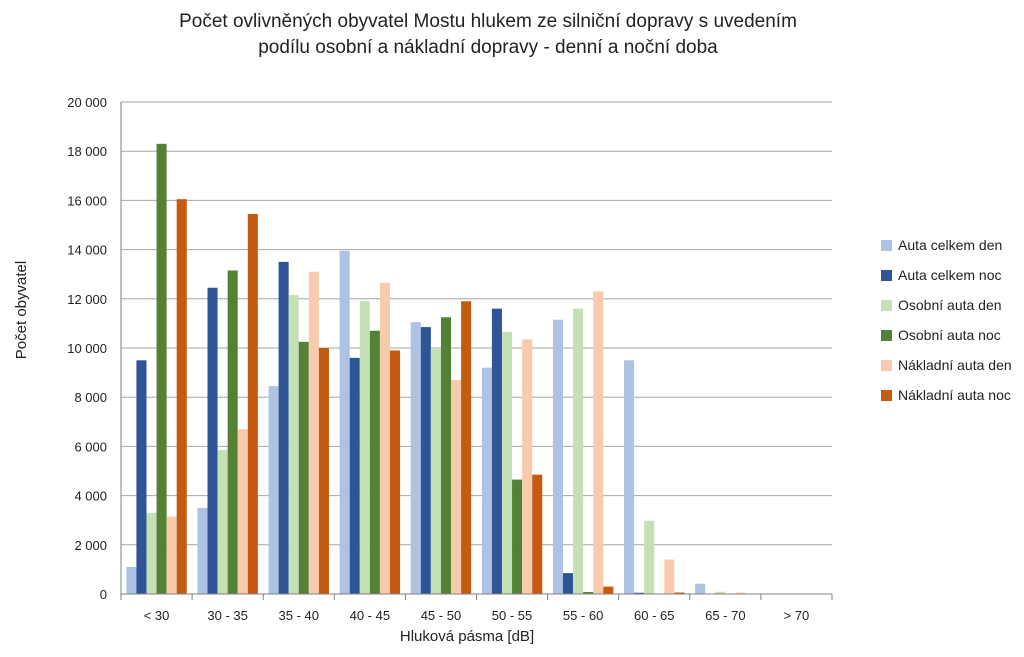 The image size is (1024, 657). Describe the element at coordinates (954, 395) in the screenshot. I see `legend-label: Nákladní auta noc` at that location.